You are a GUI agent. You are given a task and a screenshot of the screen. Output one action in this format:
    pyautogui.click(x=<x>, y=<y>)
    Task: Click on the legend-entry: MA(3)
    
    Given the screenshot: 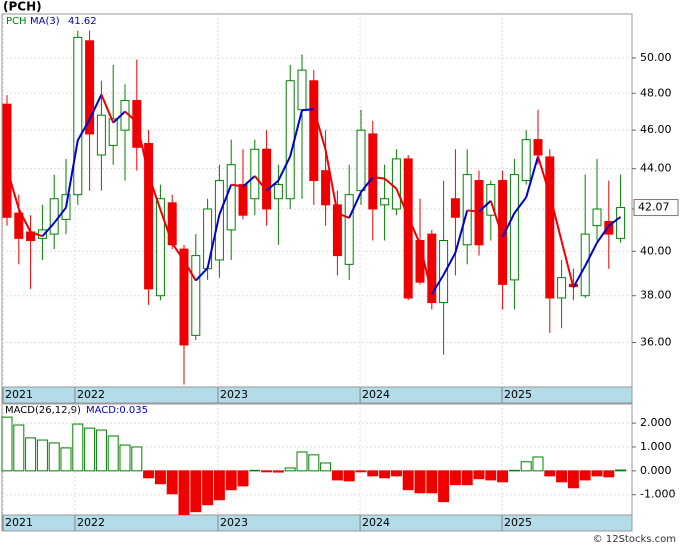 What is the action you would take?
    pyautogui.click(x=45, y=21)
    